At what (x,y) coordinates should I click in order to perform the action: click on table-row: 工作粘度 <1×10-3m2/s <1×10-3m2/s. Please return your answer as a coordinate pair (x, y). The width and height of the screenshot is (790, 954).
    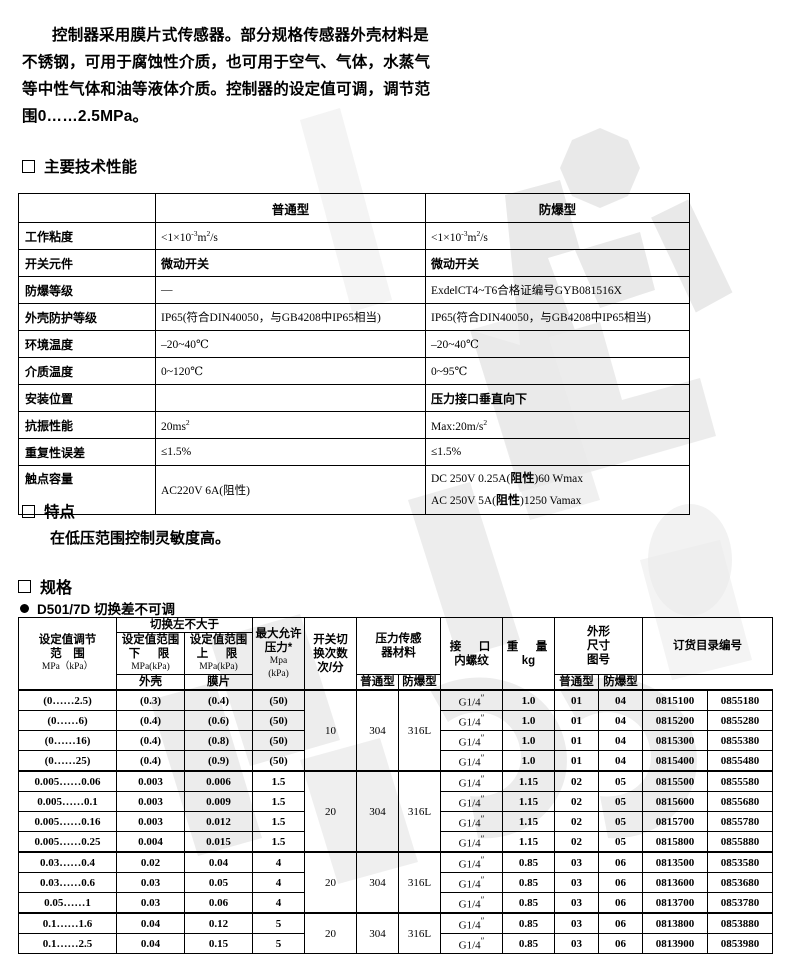
    Looking at the image, I should click on (354, 236).